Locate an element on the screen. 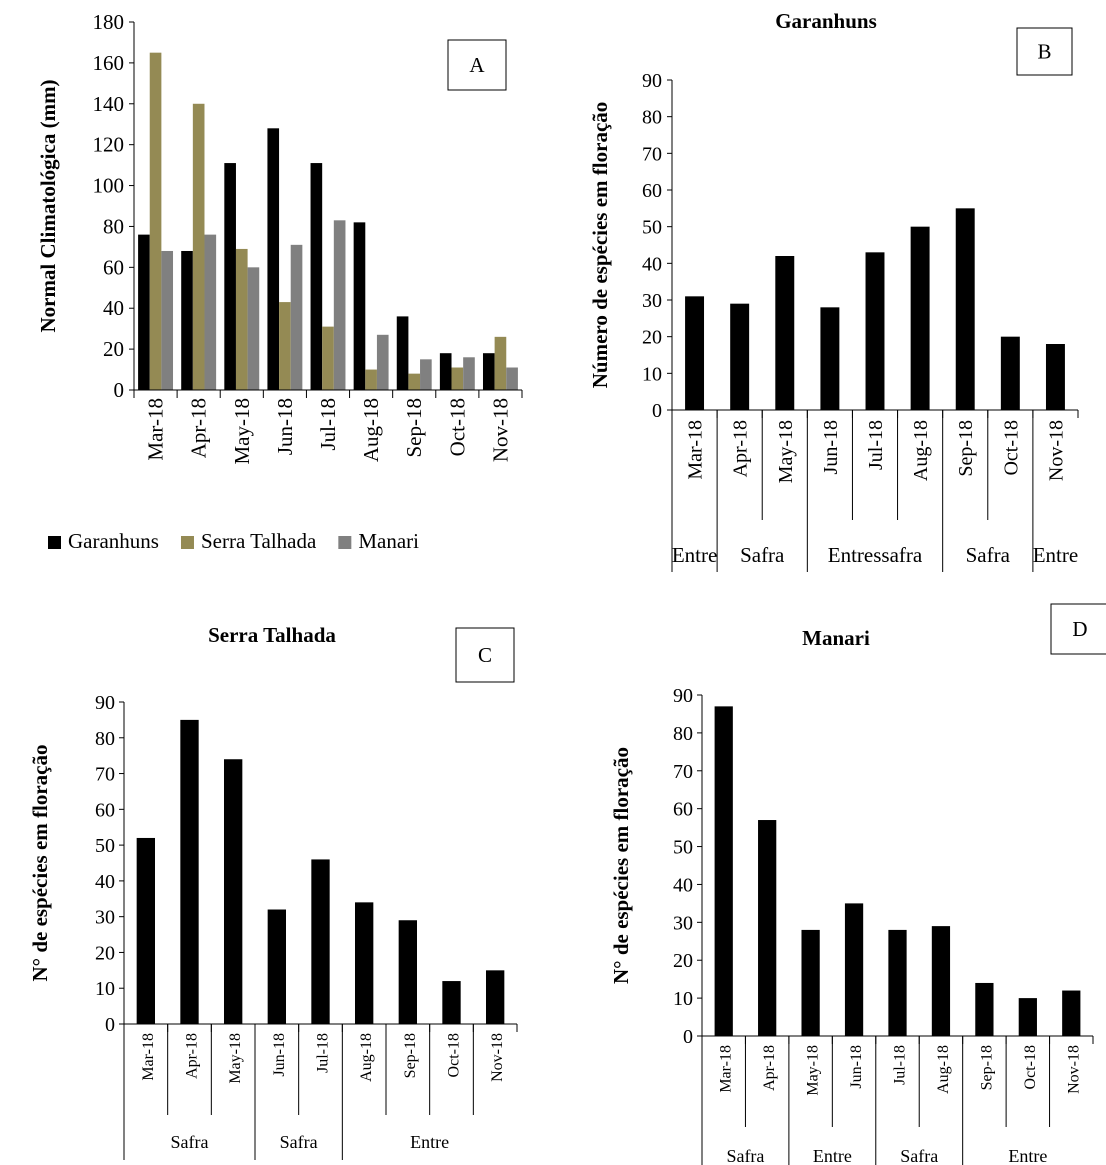 The image size is (1106, 1165). y-tick-label: 50 is located at coordinates (683, 848).